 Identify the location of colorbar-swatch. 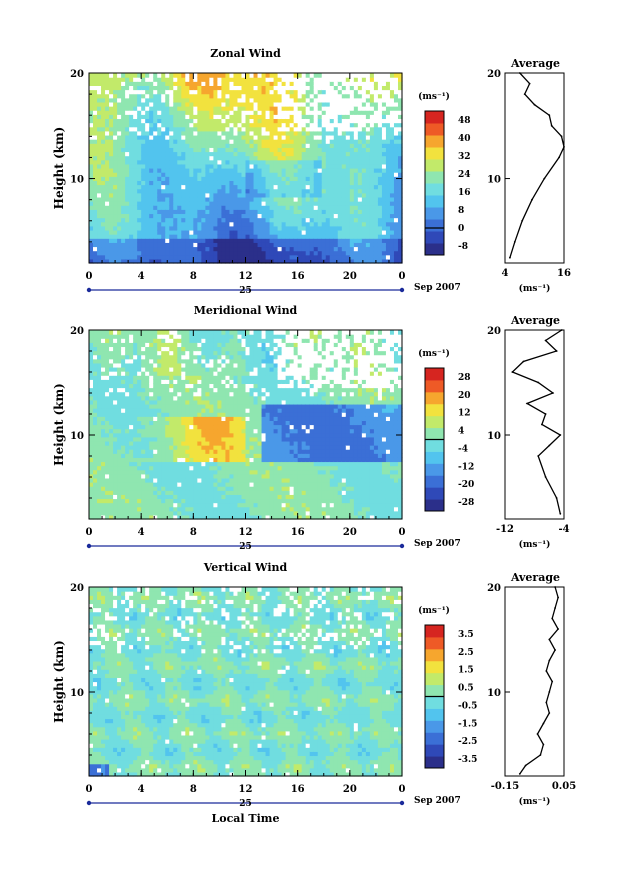
(434, 225).